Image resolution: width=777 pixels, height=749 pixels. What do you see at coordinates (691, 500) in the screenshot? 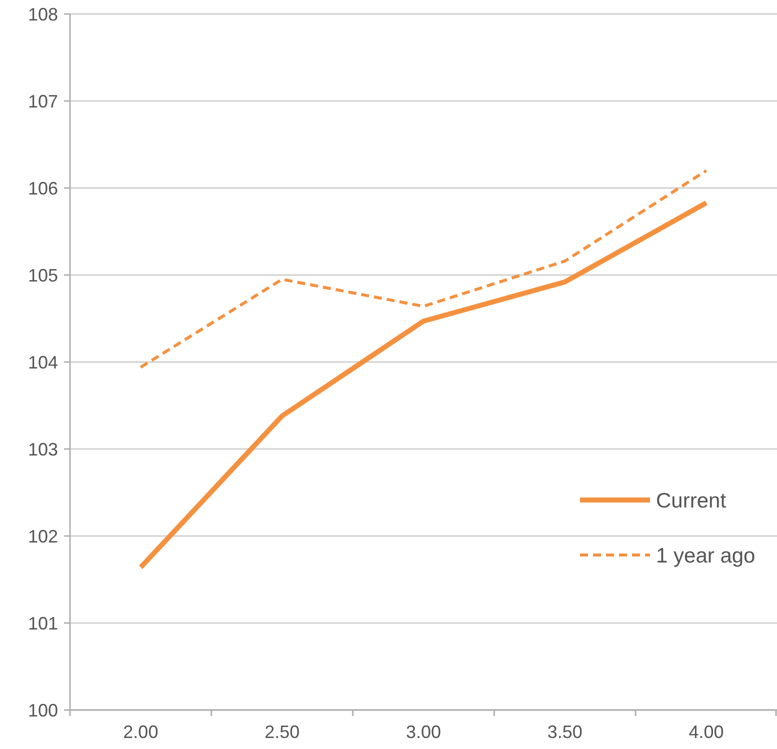
I see `legend-label: Current` at bounding box center [691, 500].